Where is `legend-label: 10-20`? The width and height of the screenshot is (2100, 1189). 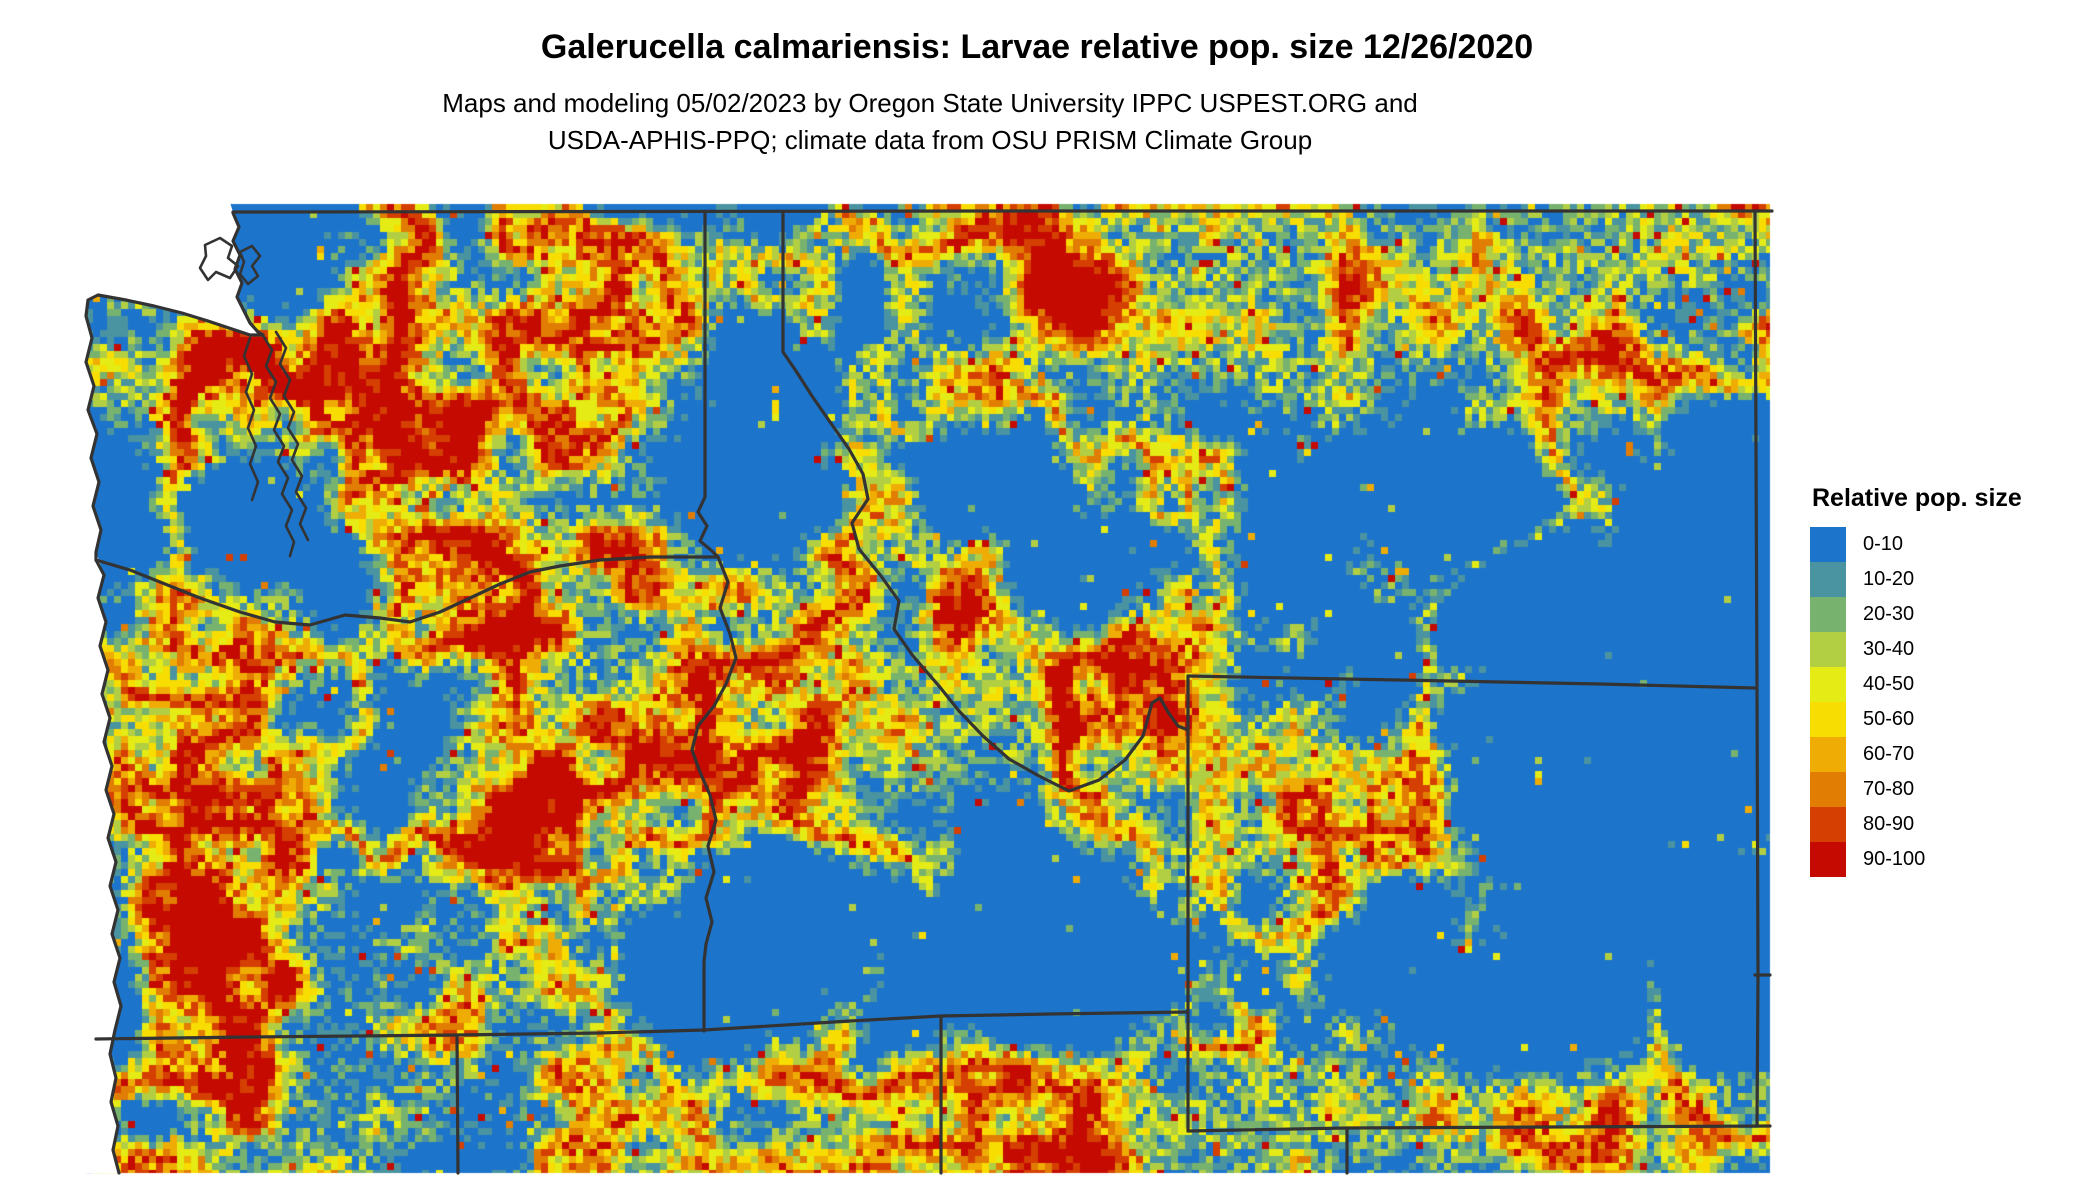 legend-label: 10-20 is located at coordinates (1889, 579).